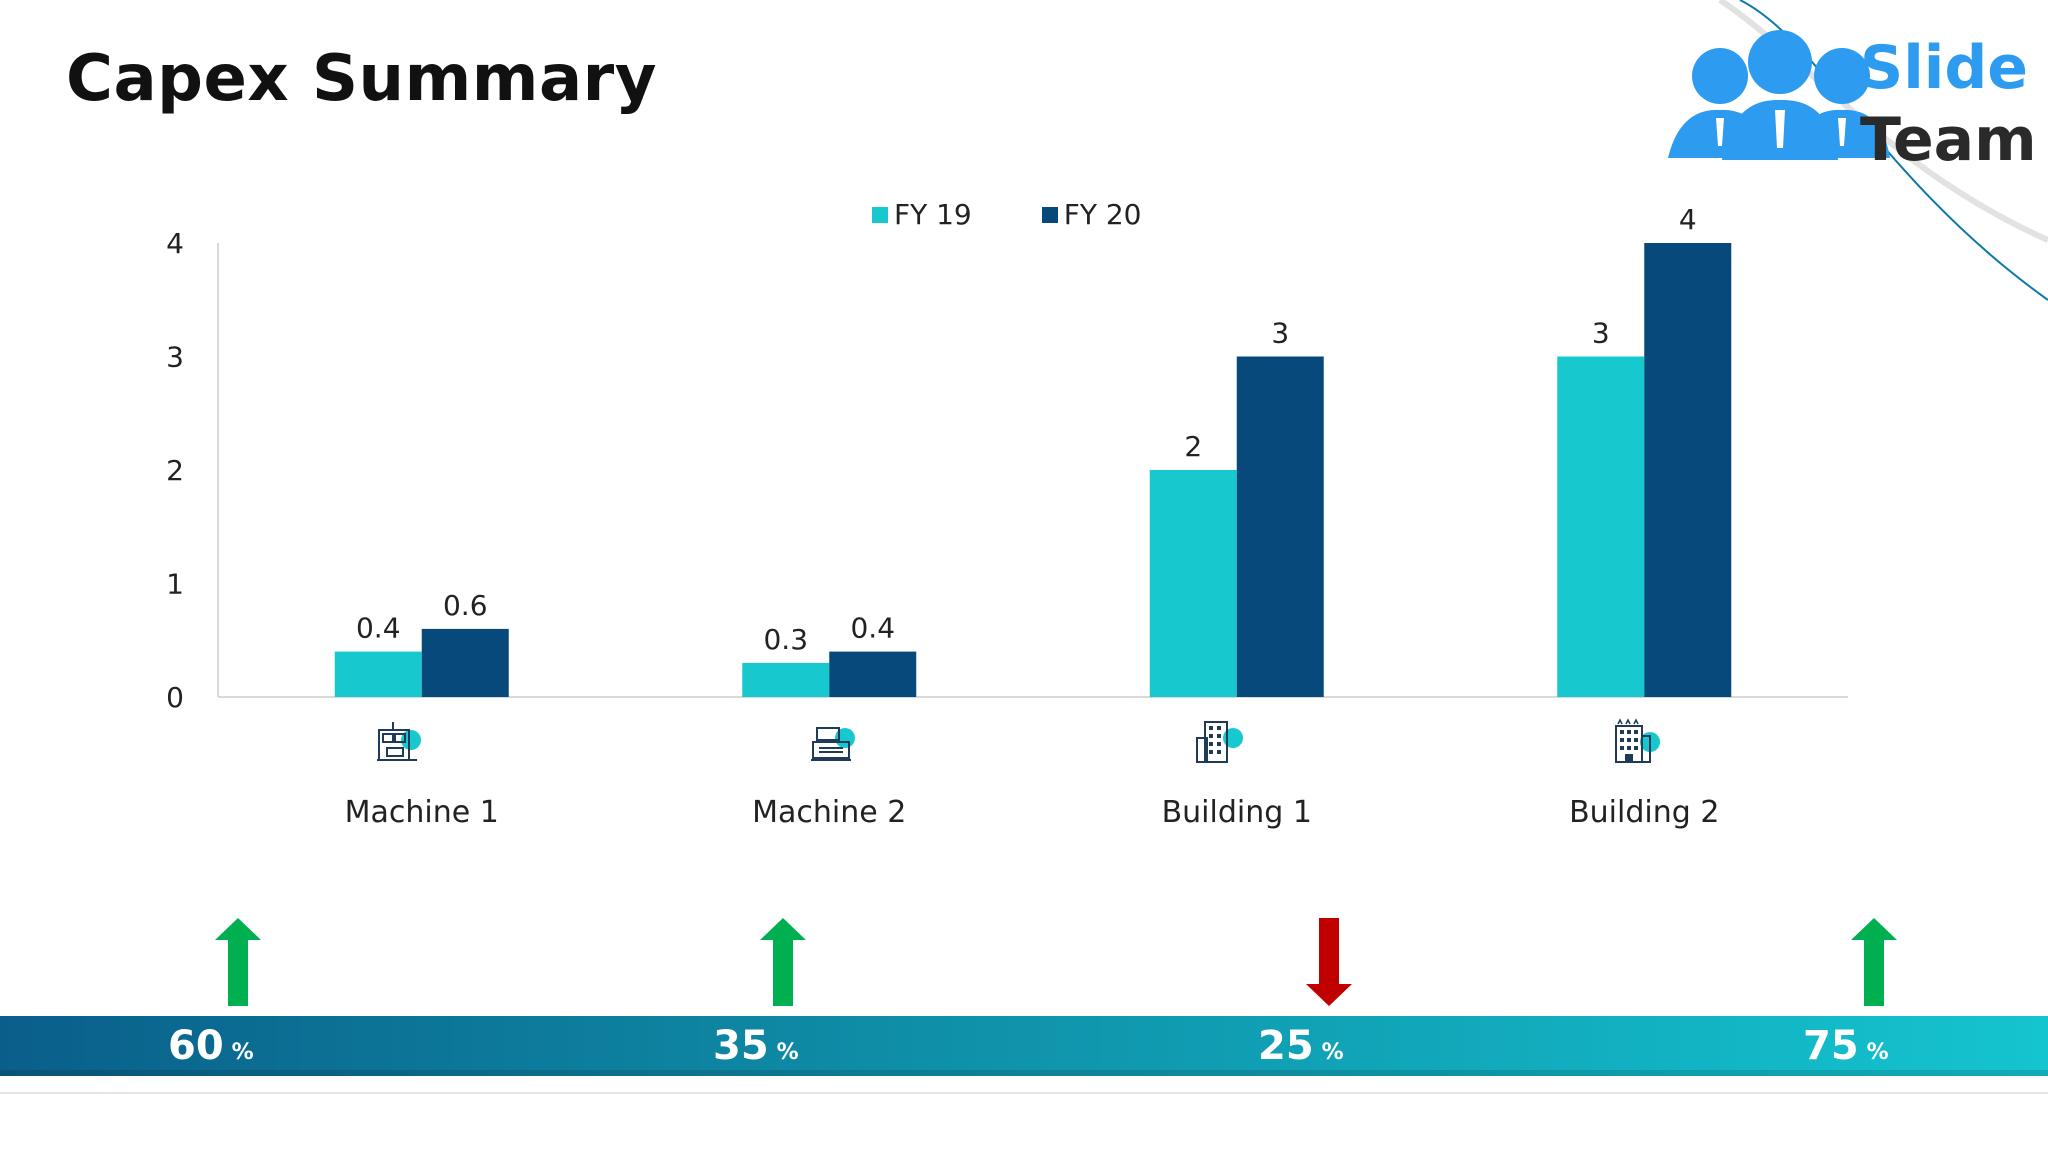 Image resolution: width=2048 pixels, height=1152 pixels. What do you see at coordinates (1688, 219) in the screenshot?
I see `data-label: 4` at bounding box center [1688, 219].